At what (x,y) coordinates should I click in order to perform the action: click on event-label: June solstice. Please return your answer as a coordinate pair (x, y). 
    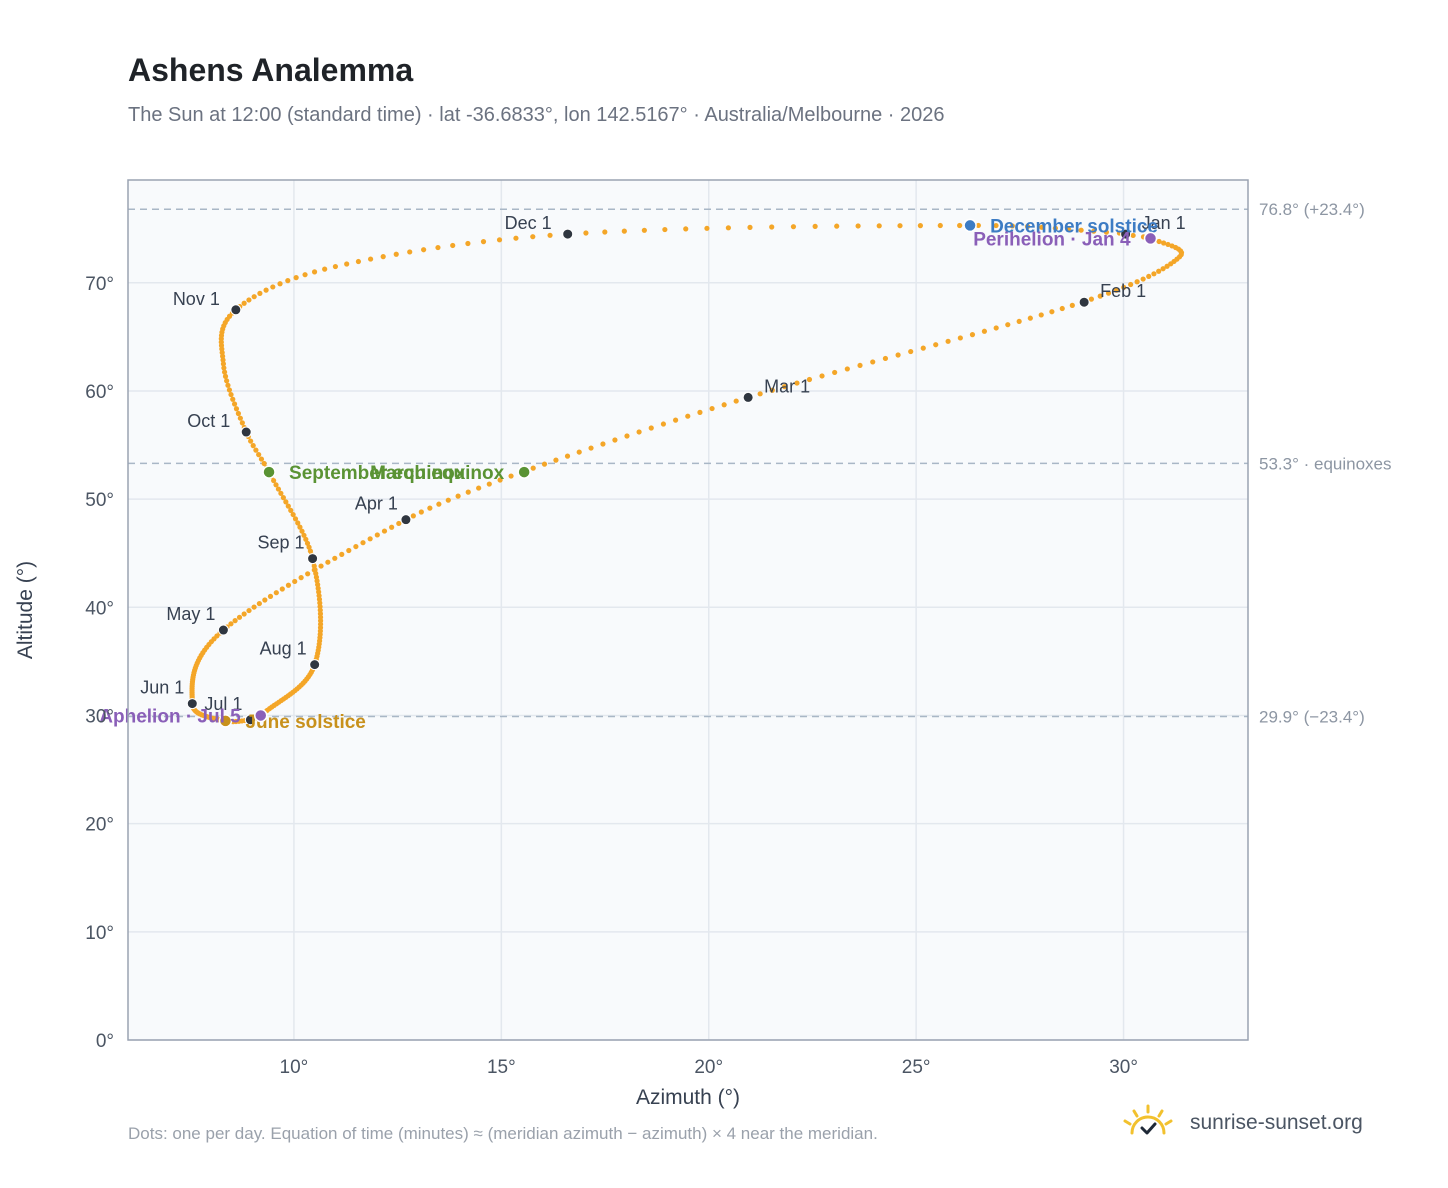
    Looking at the image, I should click on (305, 722).